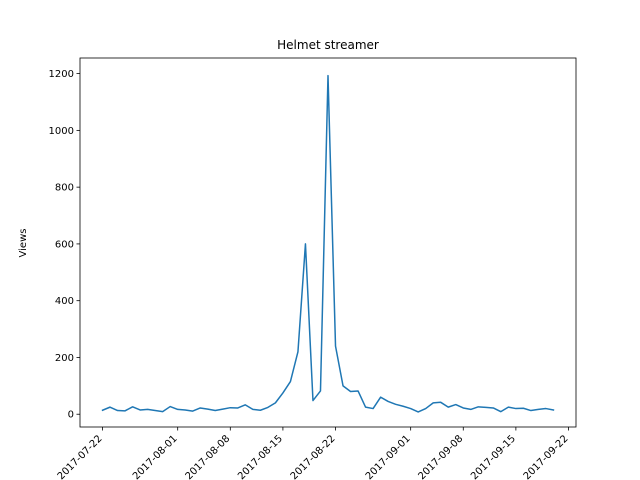 The width and height of the screenshot is (640, 480). What do you see at coordinates (64, 188) in the screenshot?
I see `y-tick-label: 800` at bounding box center [64, 188].